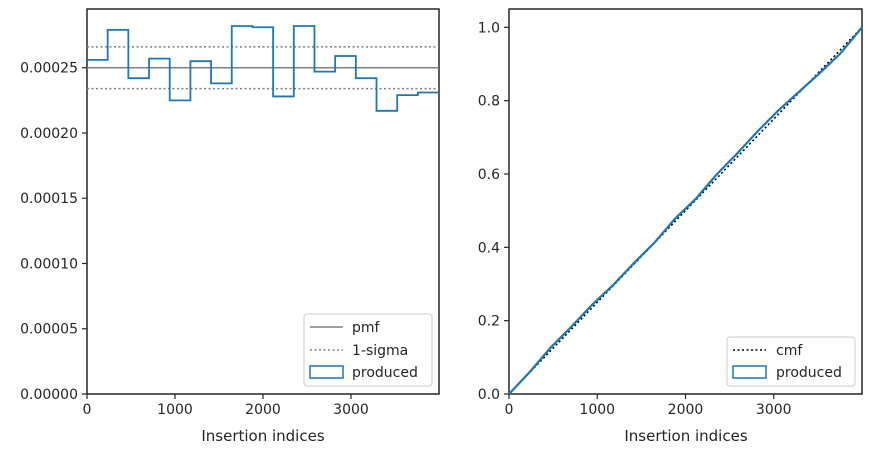 The image size is (871, 453). I want to click on left-x-axis-label: Insertion indices, so click(262, 436).